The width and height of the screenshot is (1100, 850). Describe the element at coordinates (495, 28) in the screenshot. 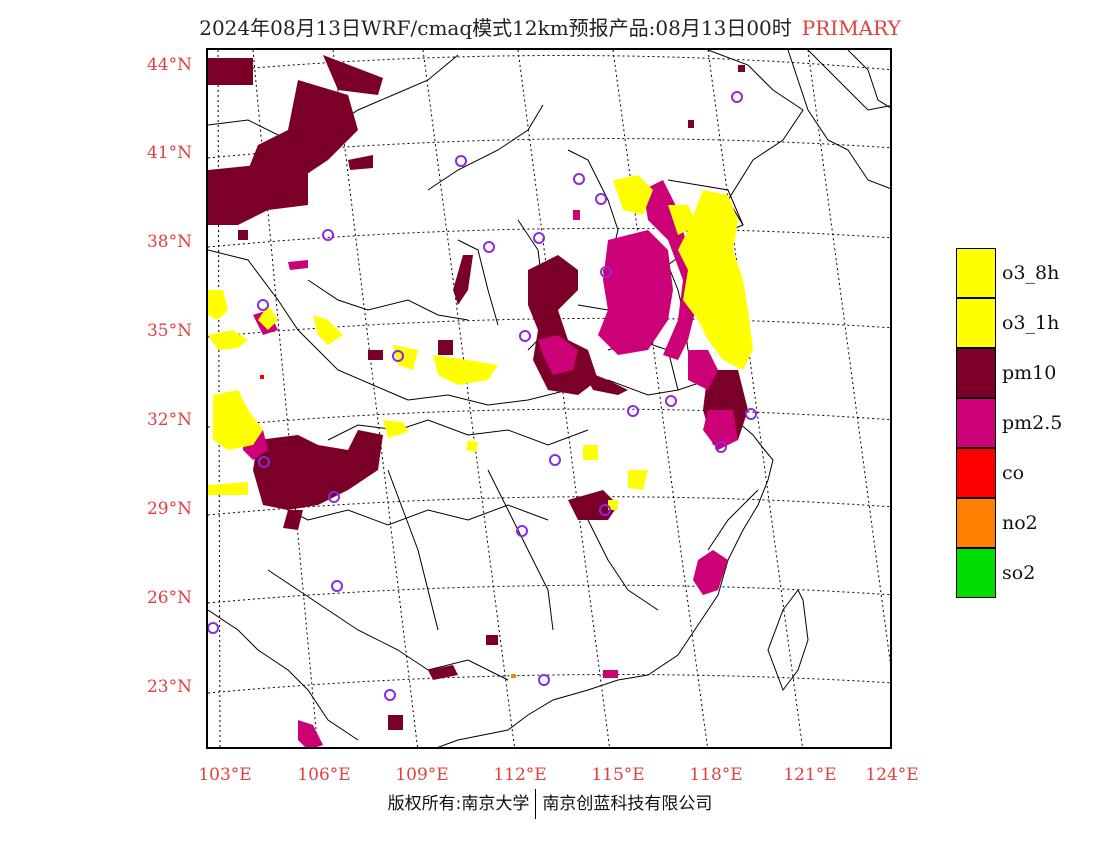

I see `title-text: 2024年08月13日WRF/cmaq模式12km预报产品:08月13日00时` at that location.